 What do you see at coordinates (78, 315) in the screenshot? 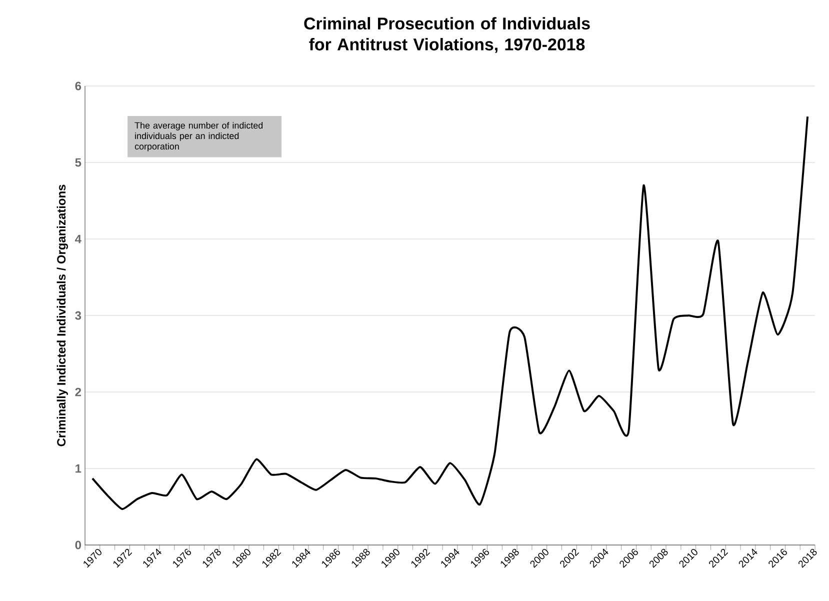
I see `y-tick-label: 3` at bounding box center [78, 315].